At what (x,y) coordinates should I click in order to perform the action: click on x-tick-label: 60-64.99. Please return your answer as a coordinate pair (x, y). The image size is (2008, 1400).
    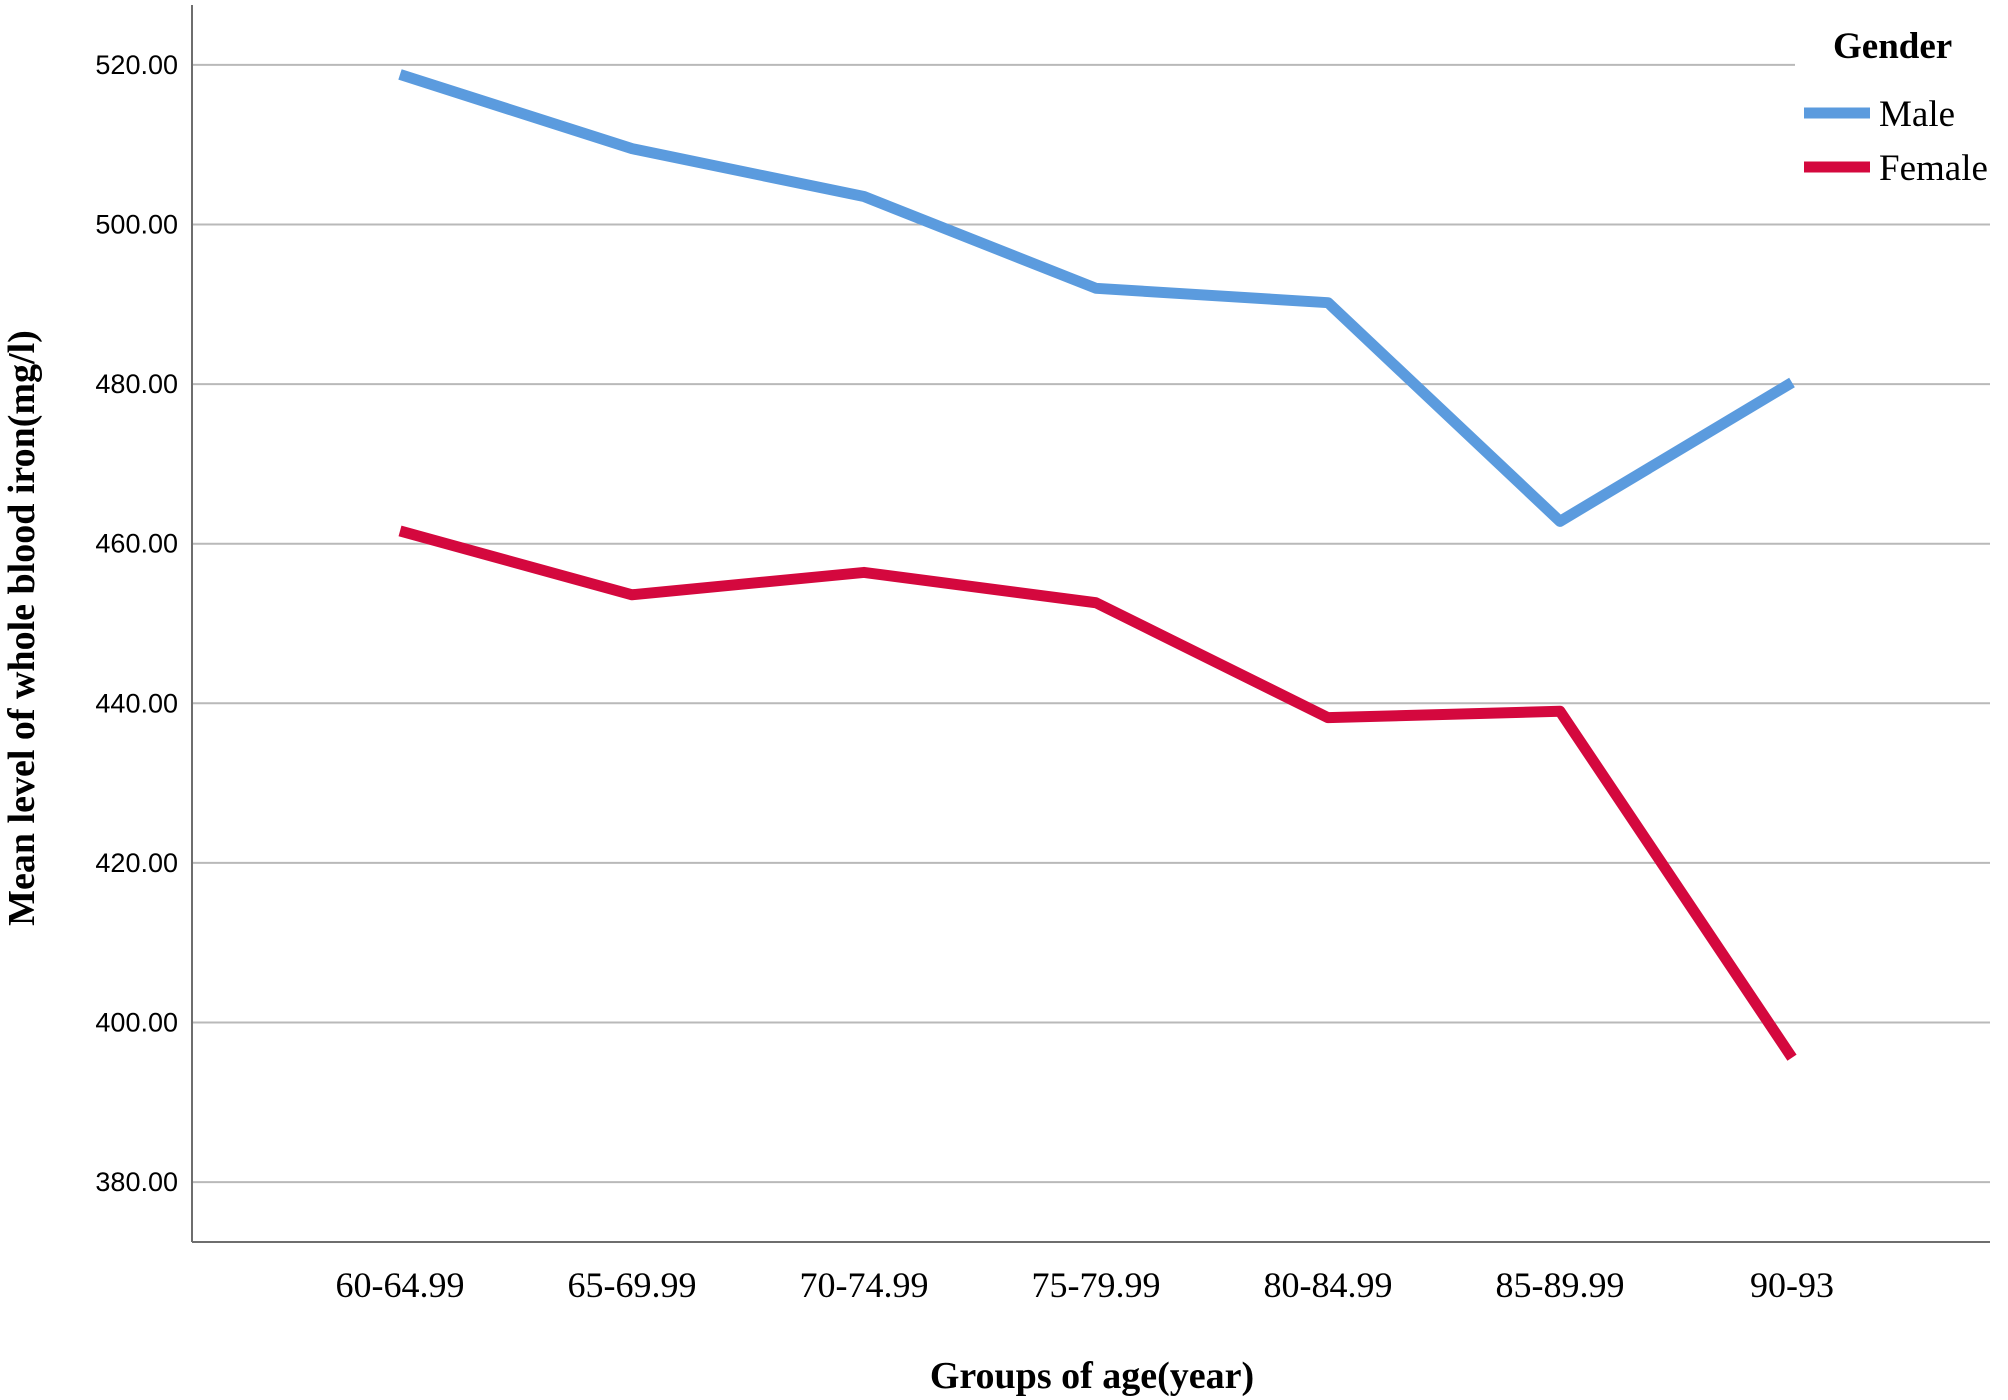
    Looking at the image, I should click on (400, 1285).